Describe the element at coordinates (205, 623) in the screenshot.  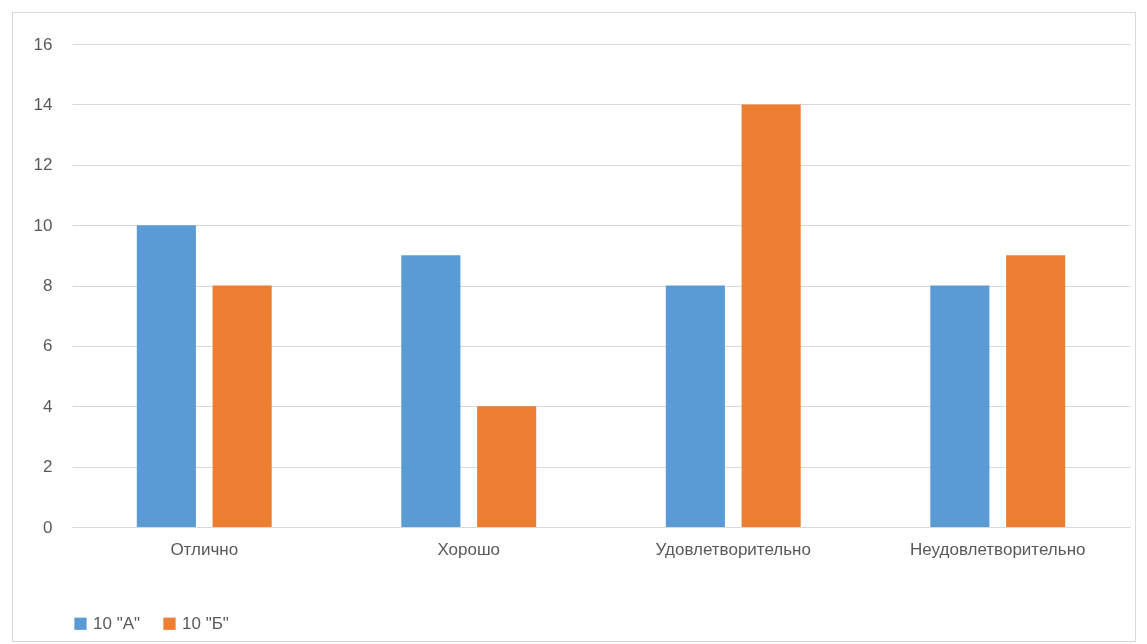
I see `legend-label: 10 "Б"` at that location.